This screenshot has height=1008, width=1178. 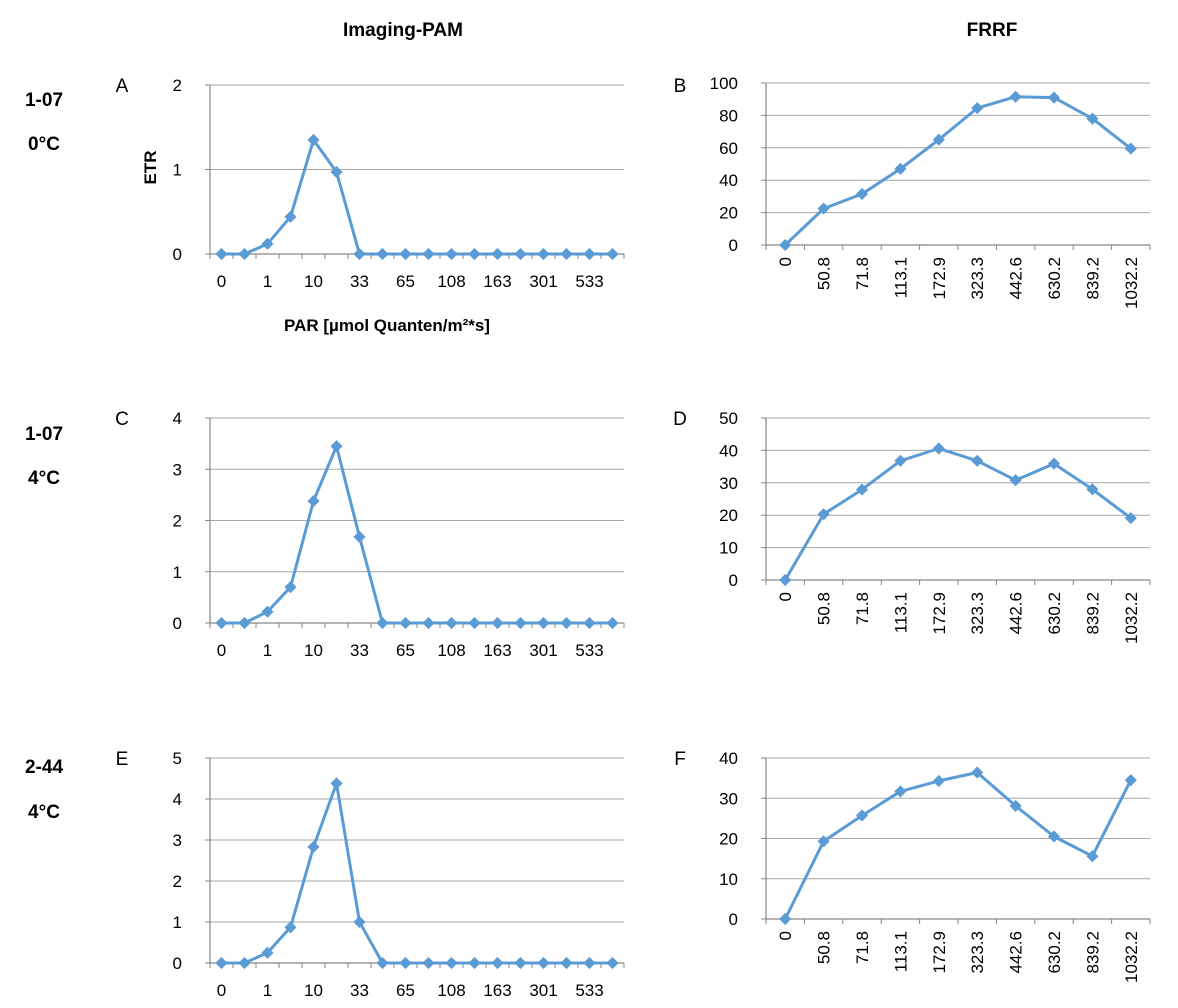 What do you see at coordinates (451, 990) in the screenshot?
I see `x-tick-label: 108` at bounding box center [451, 990].